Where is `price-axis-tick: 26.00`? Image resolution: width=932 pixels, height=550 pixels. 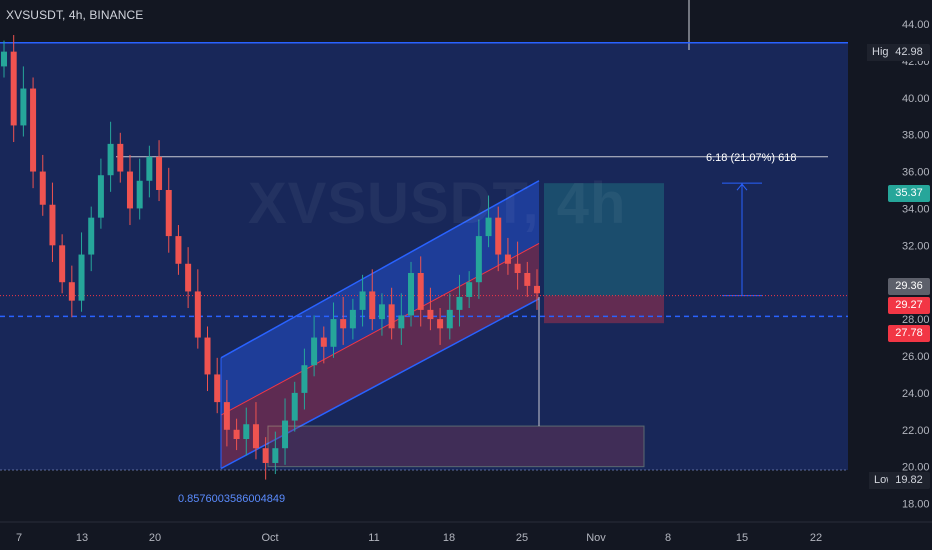 price-axis-tick: 26.00 is located at coordinates (916, 357).